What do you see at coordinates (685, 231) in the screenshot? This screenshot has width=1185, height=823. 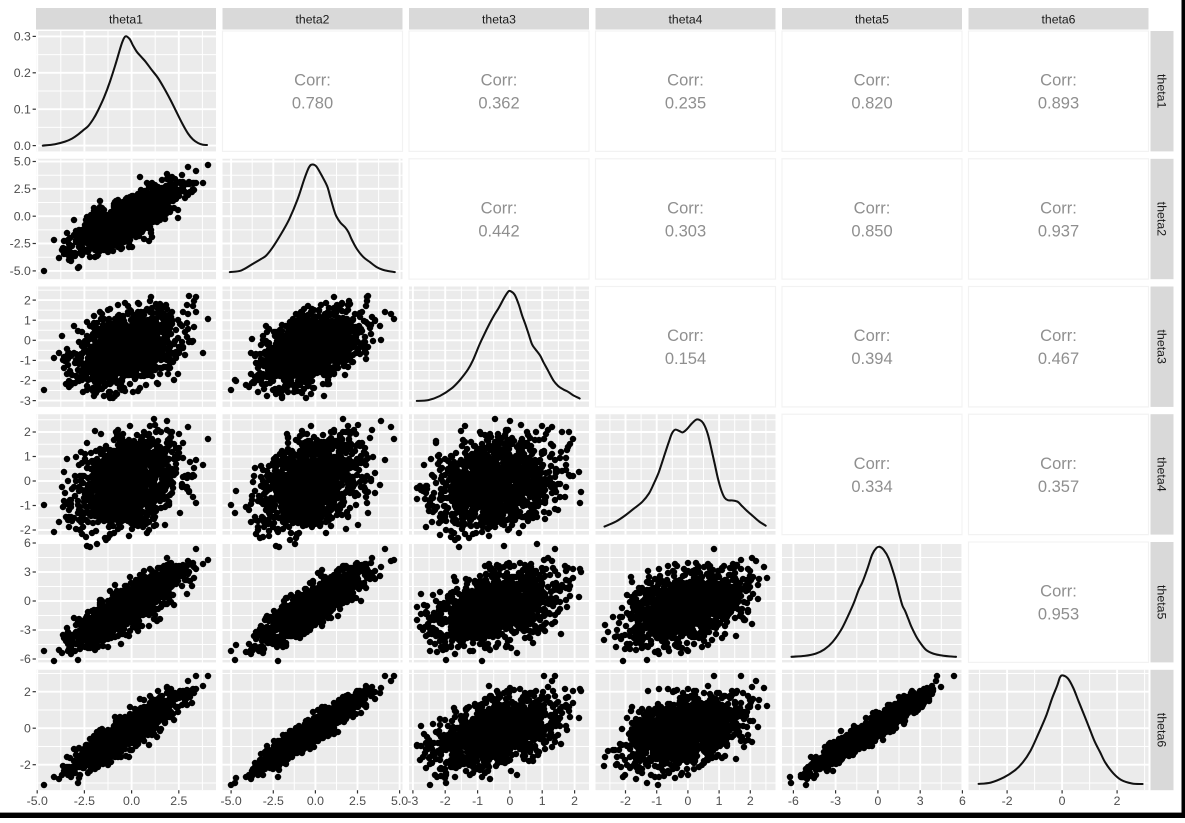 I see `svg-text: 0.303` at bounding box center [685, 231].